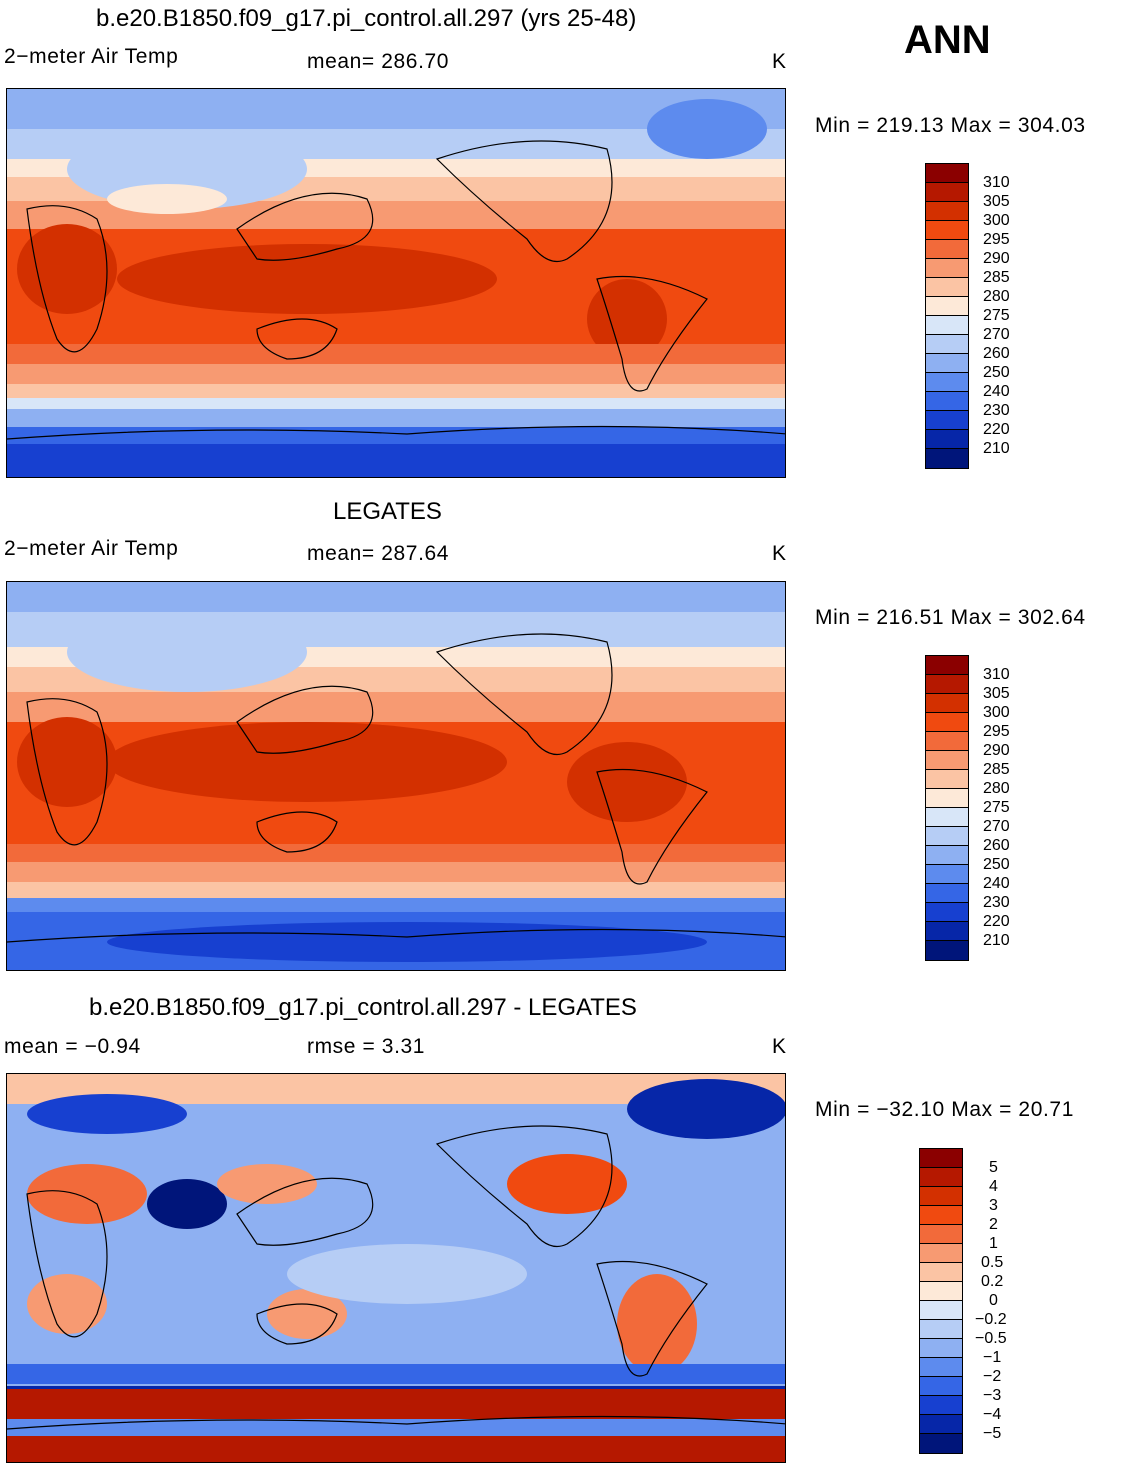 The width and height of the screenshot is (1128, 1470). Describe the element at coordinates (779, 1046) in the screenshot. I see `panel3-units: K` at that location.